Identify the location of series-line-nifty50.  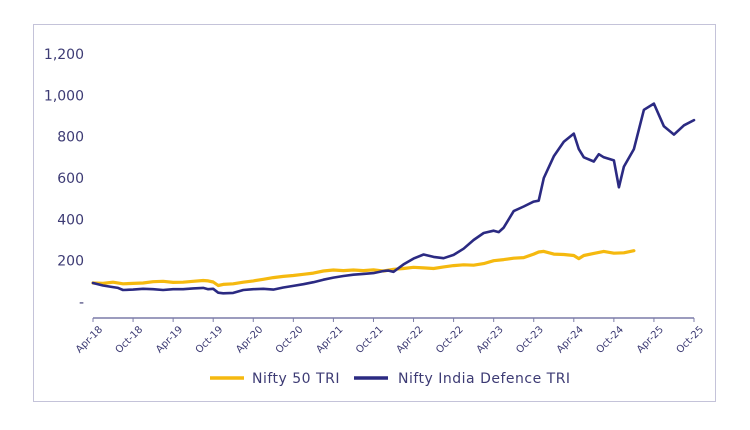
(363, 268).